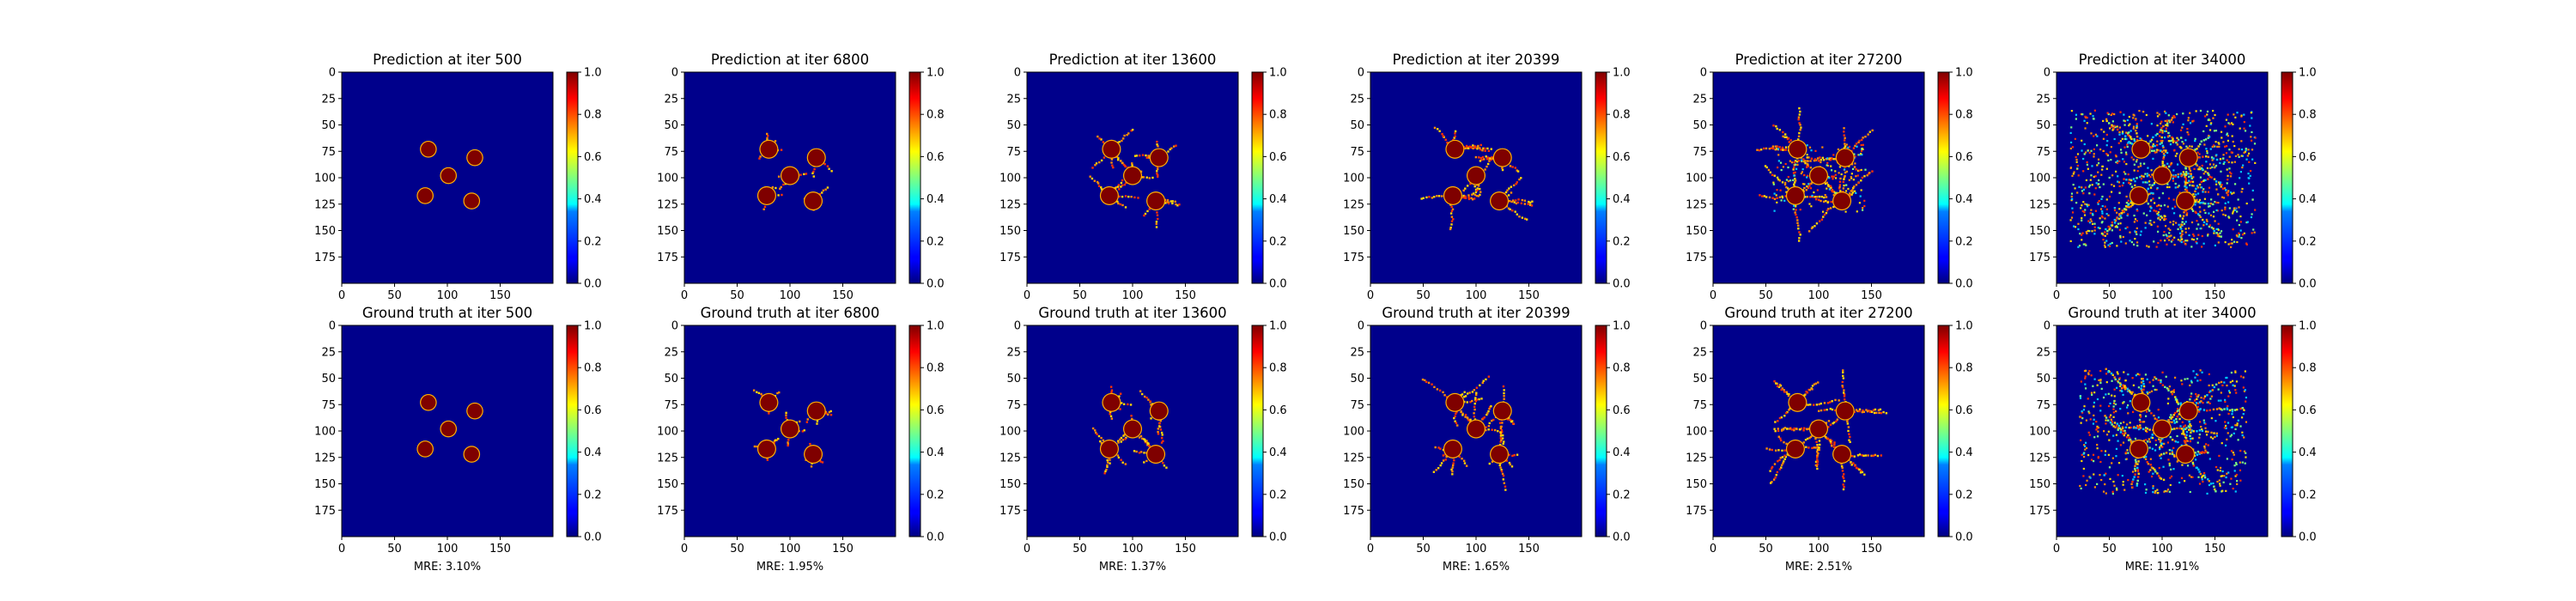 The height and width of the screenshot is (601, 2576). I want to click on y-tick-label: 175, so click(2040, 511).